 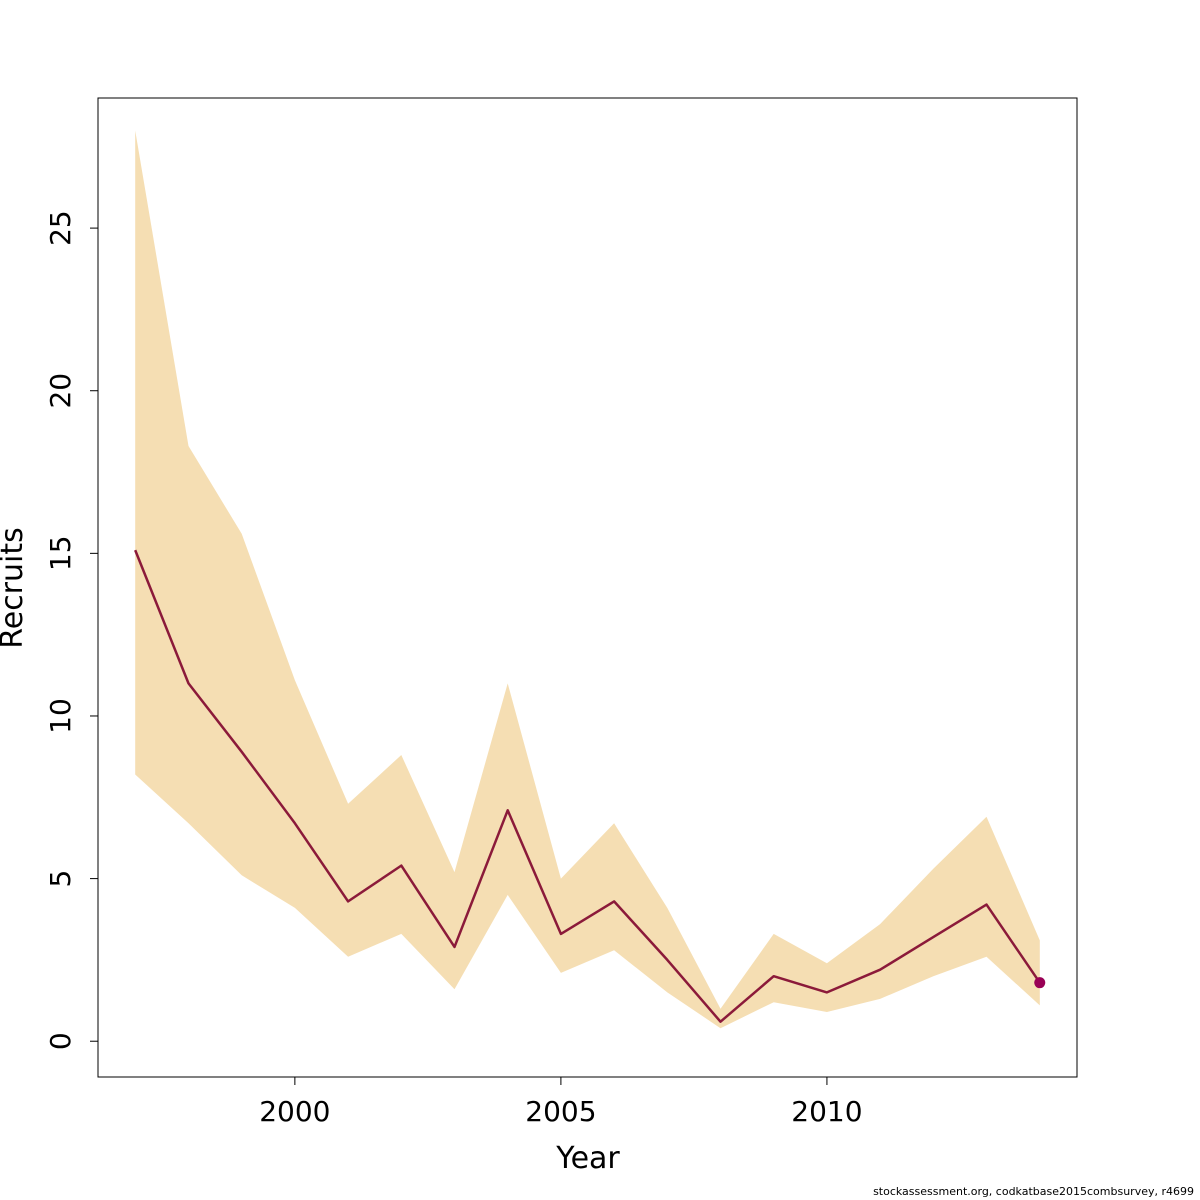 I want to click on x-axis: 2000 2005 2010, so click(x=561, y=1102).